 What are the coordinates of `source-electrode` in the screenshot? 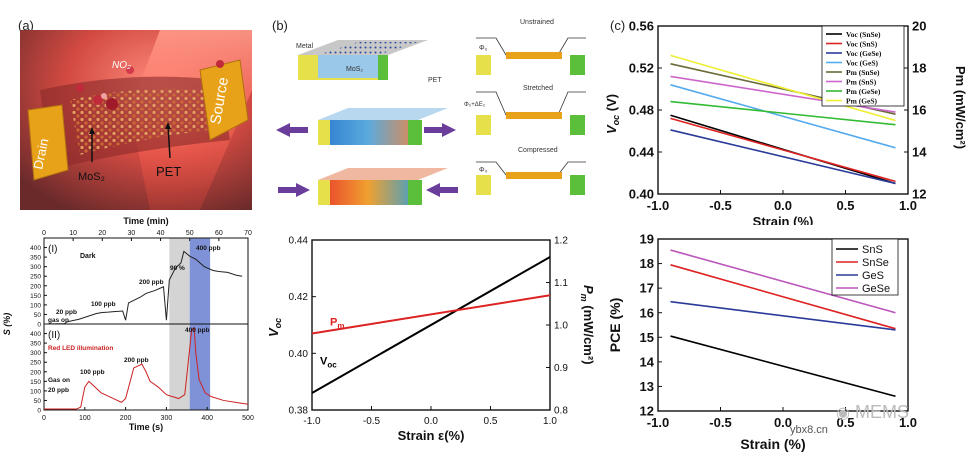 It's located at (224, 100).